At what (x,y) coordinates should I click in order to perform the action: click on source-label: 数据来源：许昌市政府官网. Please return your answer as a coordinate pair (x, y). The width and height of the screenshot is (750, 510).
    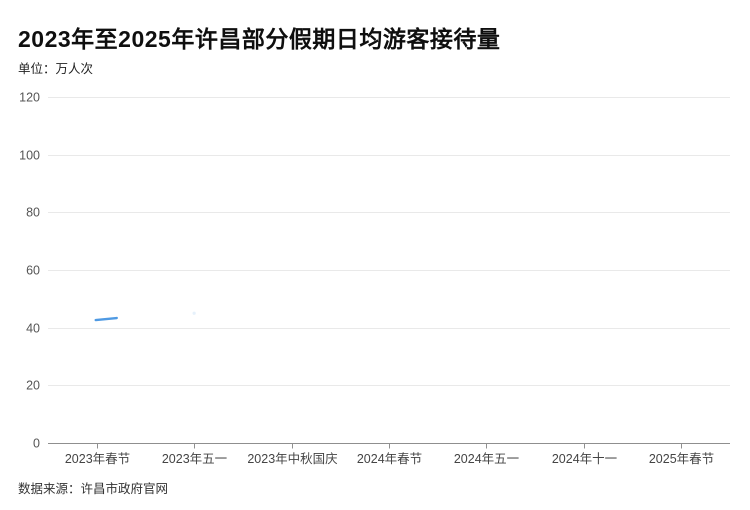
    Looking at the image, I should click on (93, 489).